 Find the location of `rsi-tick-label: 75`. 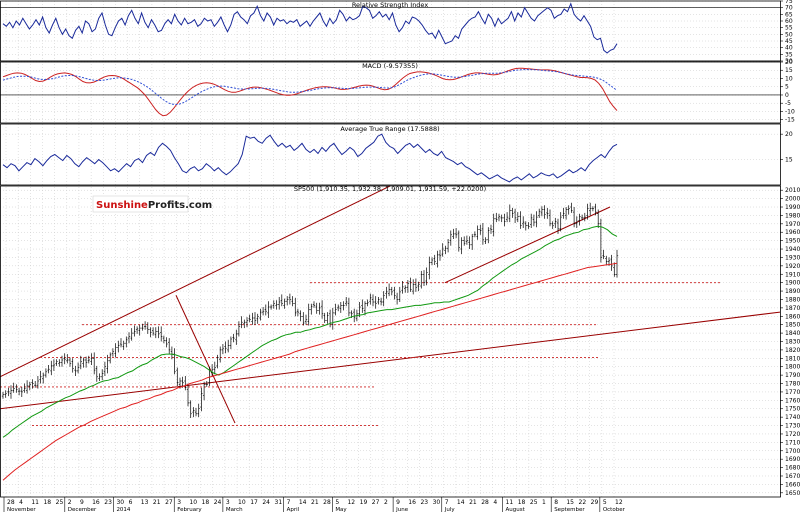

rsi-tick-label: 75 is located at coordinates (789, 2).